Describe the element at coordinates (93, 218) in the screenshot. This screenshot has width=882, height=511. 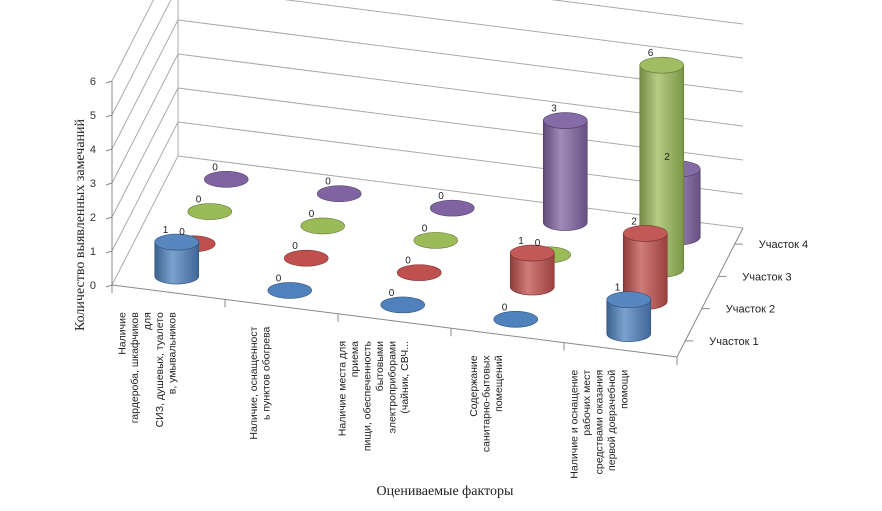
I see `y-tick-label: 2` at that location.